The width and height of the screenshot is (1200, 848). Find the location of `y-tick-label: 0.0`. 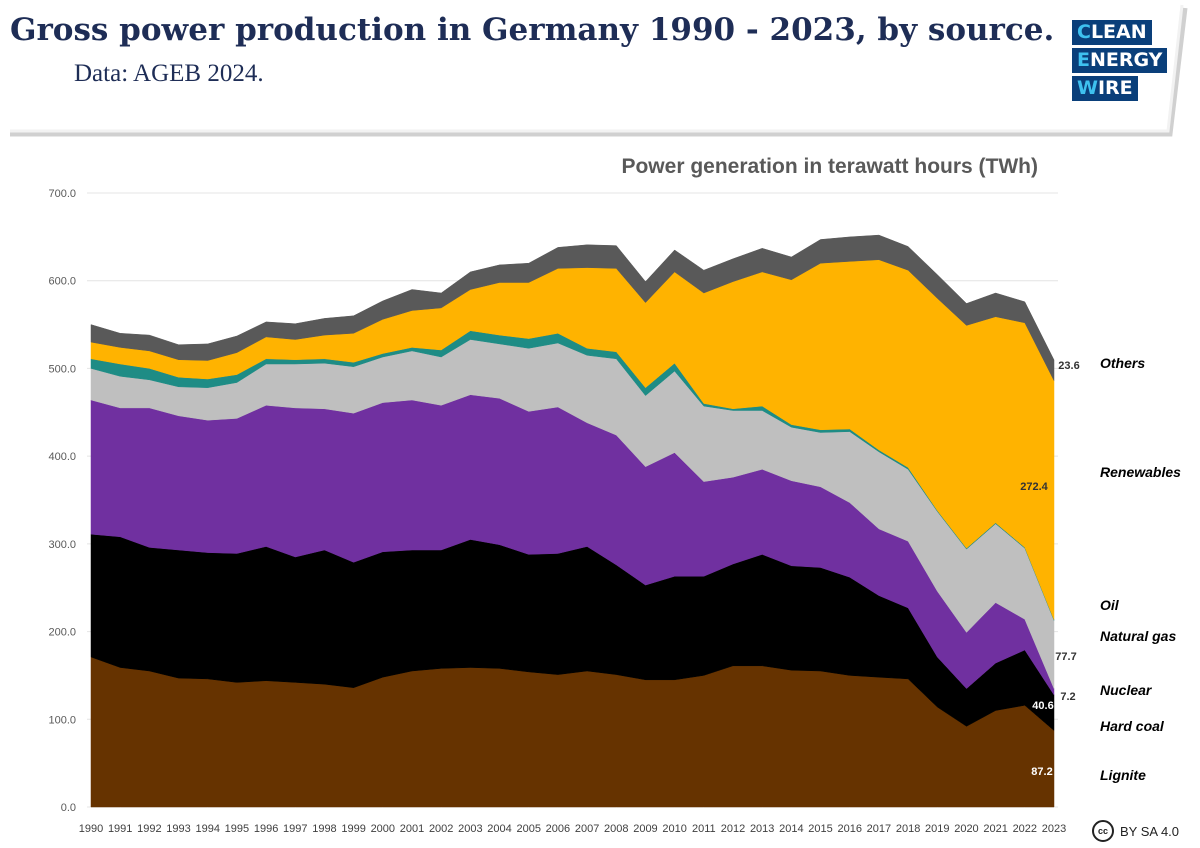

y-tick-label: 0.0 is located at coordinates (68, 808).